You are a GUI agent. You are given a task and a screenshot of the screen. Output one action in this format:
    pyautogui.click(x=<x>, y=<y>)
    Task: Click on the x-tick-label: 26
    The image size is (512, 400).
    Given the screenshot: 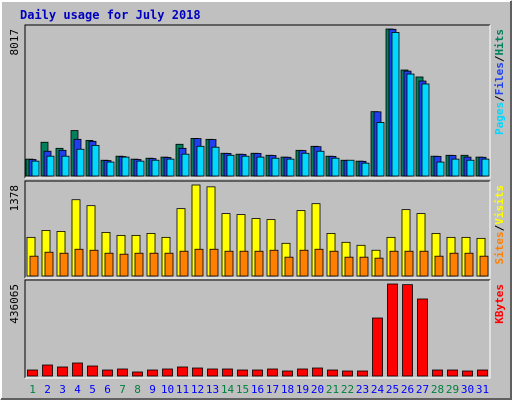 What is the action you would take?
    pyautogui.click(x=407, y=389)
    